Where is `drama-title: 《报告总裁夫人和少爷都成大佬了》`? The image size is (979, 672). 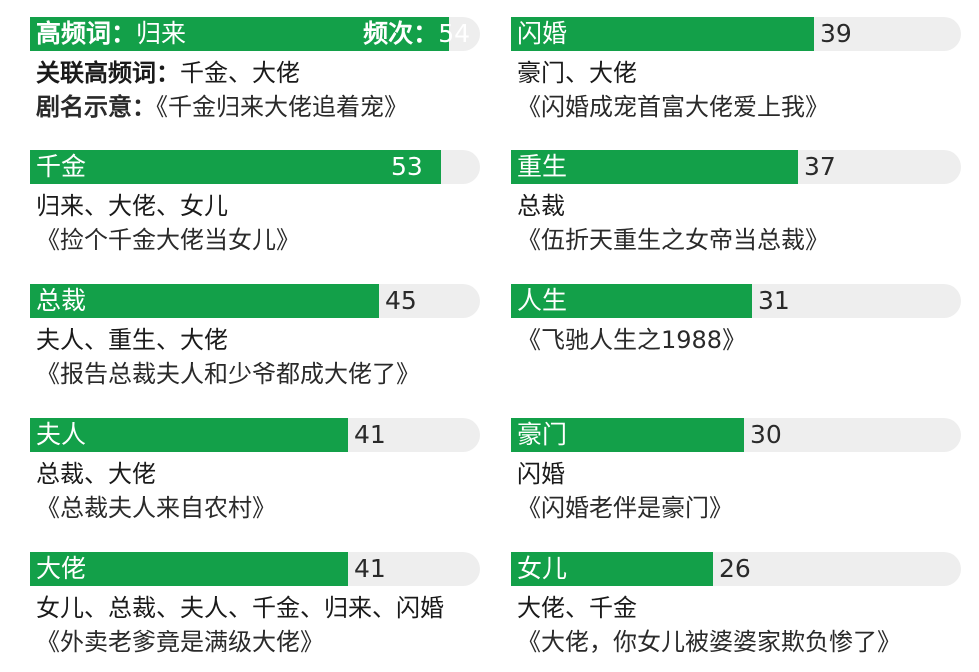
drama-title: 《报告总裁夫人和少爷都成大佬了》 is located at coordinates (228, 374).